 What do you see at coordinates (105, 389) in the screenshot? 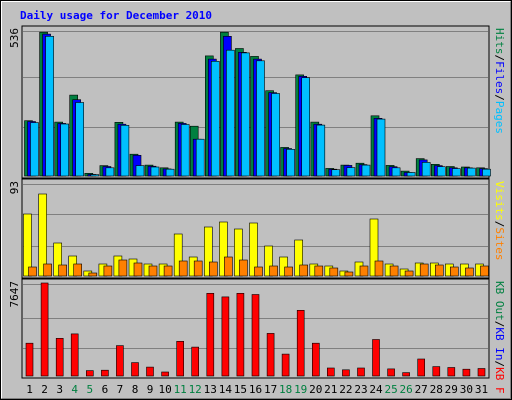
I see `day-label-6: 6` at bounding box center [105, 389].